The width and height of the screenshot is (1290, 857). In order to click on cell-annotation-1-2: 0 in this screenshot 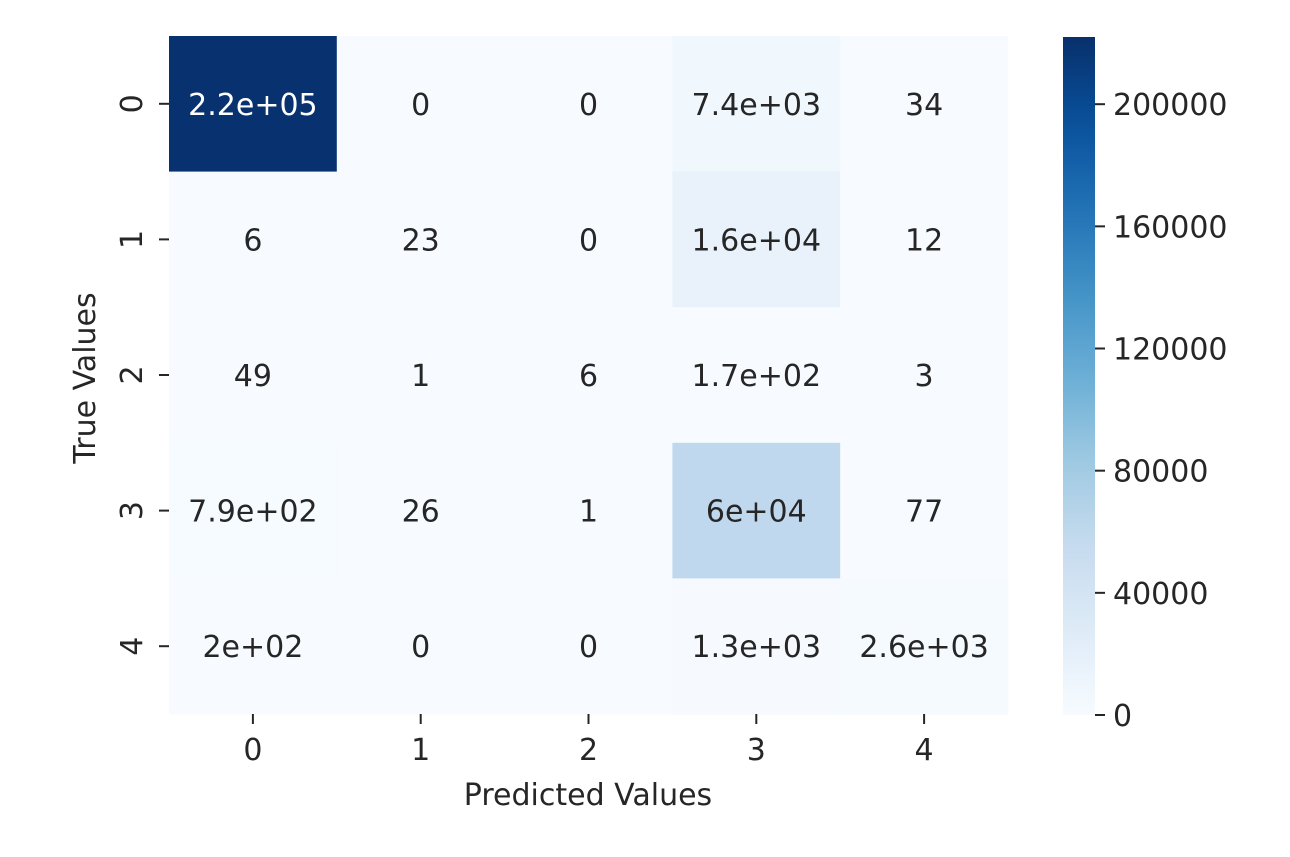, I will do `click(588, 240)`.